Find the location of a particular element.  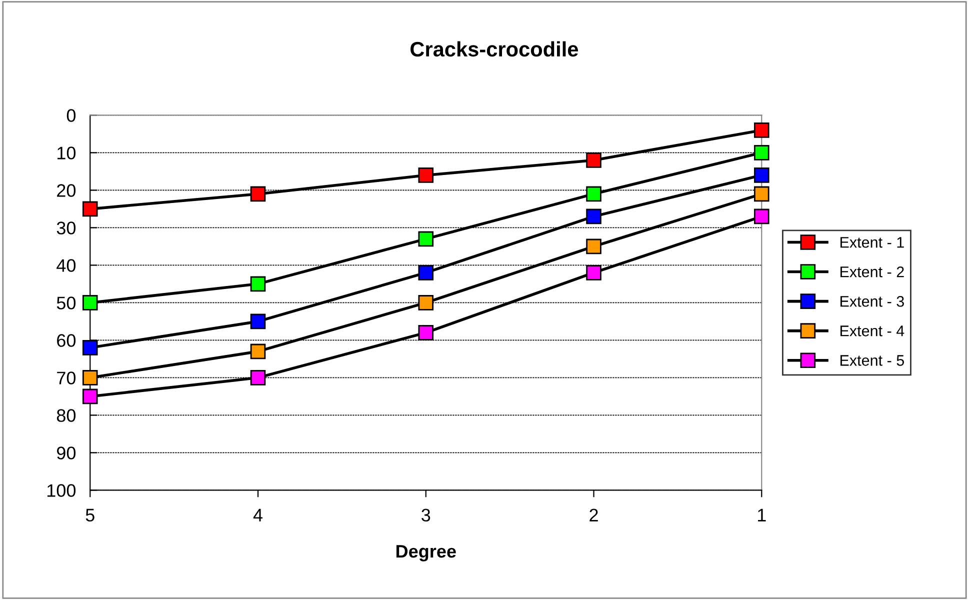

y-tick-label: 50 is located at coordinates (66, 303).